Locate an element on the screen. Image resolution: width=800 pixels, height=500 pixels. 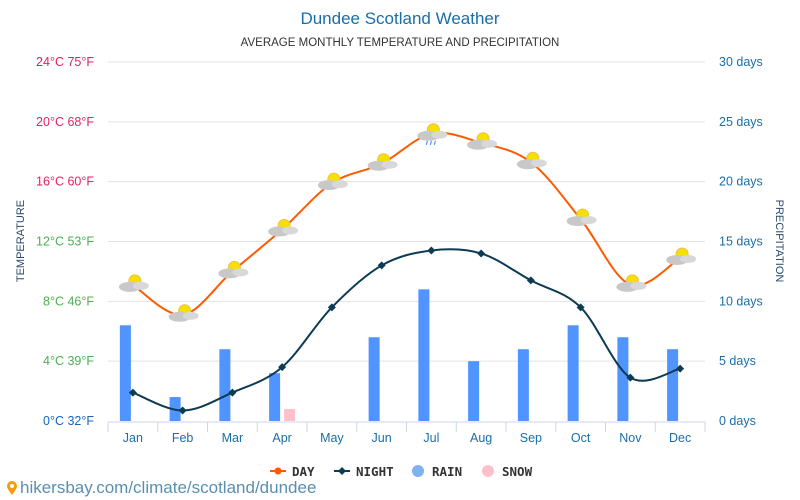
x-tick-label: Dec is located at coordinates (680, 438).